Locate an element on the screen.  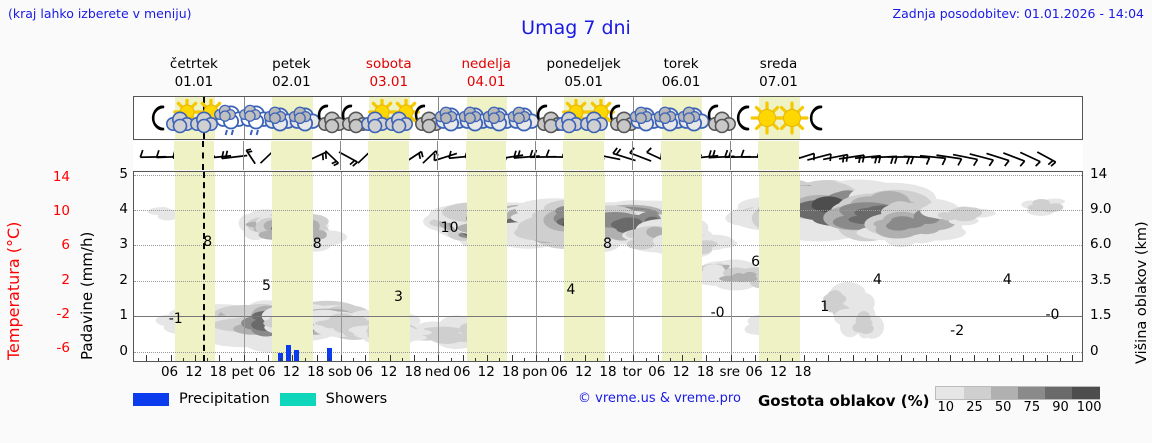
time-tick: tor is located at coordinates (632, 372).